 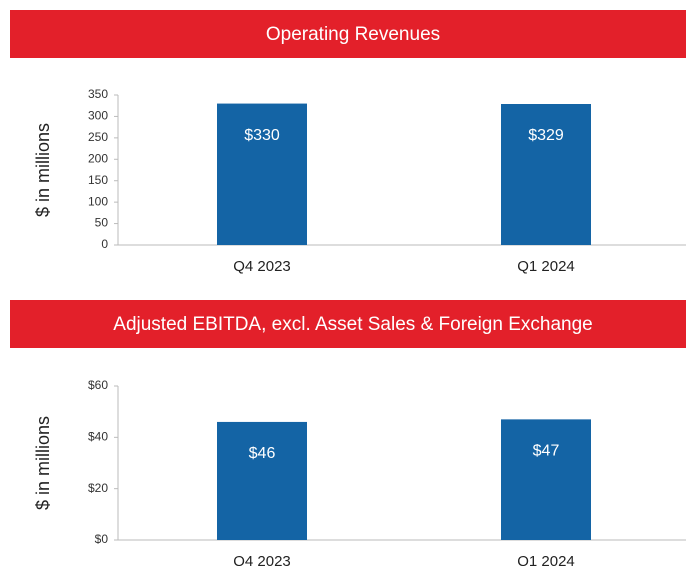 I want to click on y-tick-label: $40, so click(x=98, y=437).